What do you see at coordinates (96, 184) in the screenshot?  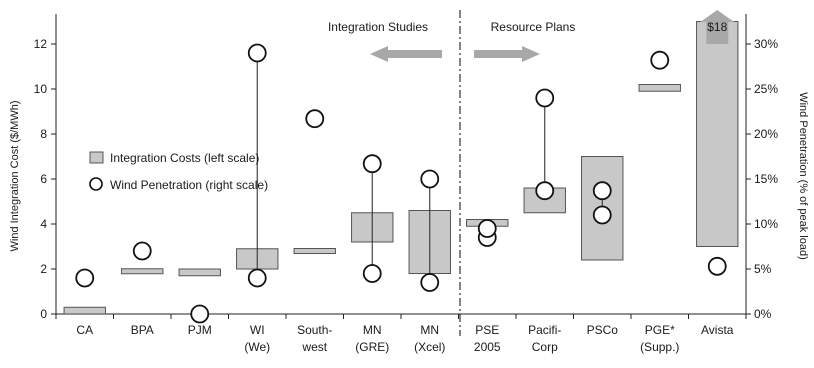 I see `legend-swatch-penetration` at bounding box center [96, 184].